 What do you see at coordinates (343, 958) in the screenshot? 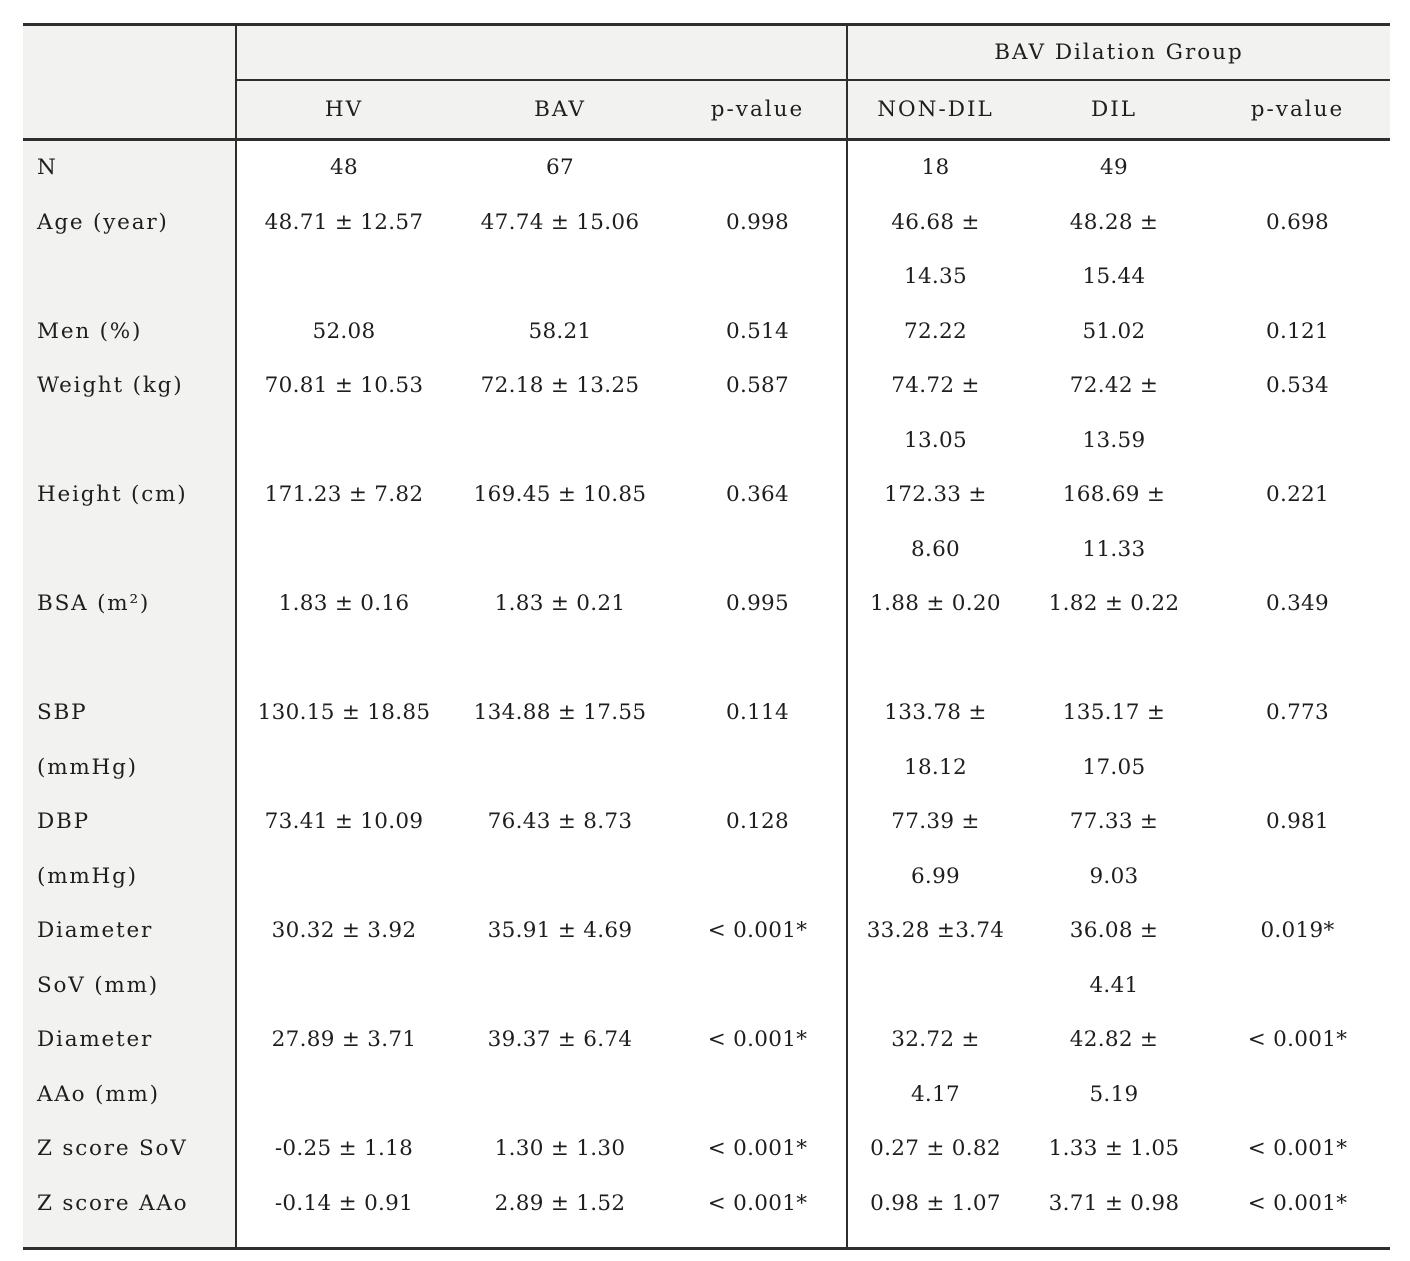
I see `value-cell: 30.32 ± 3.92` at bounding box center [343, 958].